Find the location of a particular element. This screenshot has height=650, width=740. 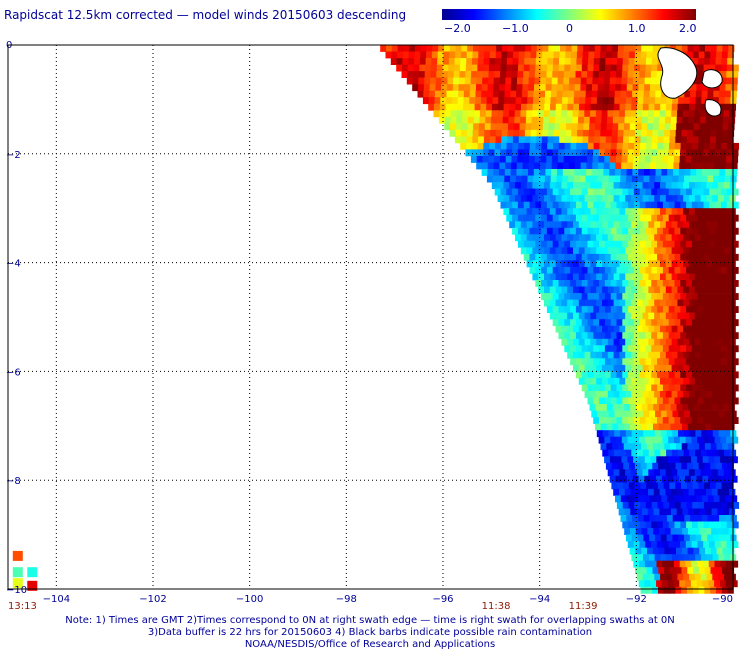

y-tick-label: −10 is located at coordinates (16, 590).